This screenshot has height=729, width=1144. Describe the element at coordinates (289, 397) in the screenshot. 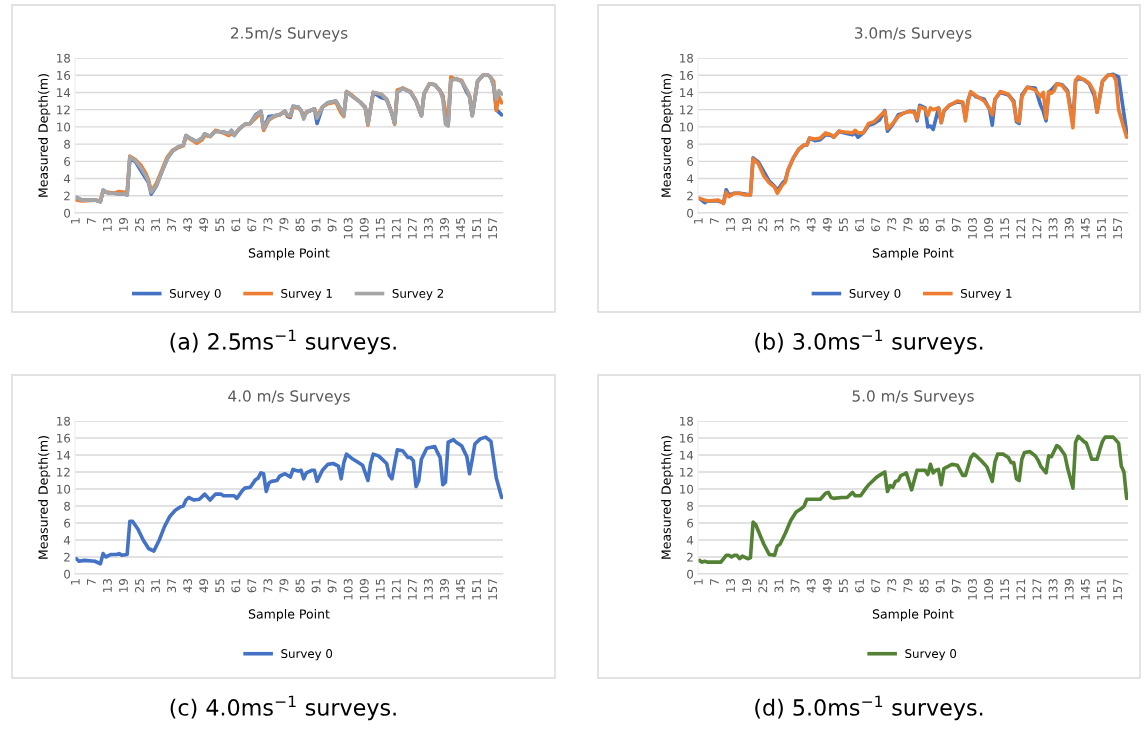

I see `chart-title: 4.0 m/s Surveys` at that location.